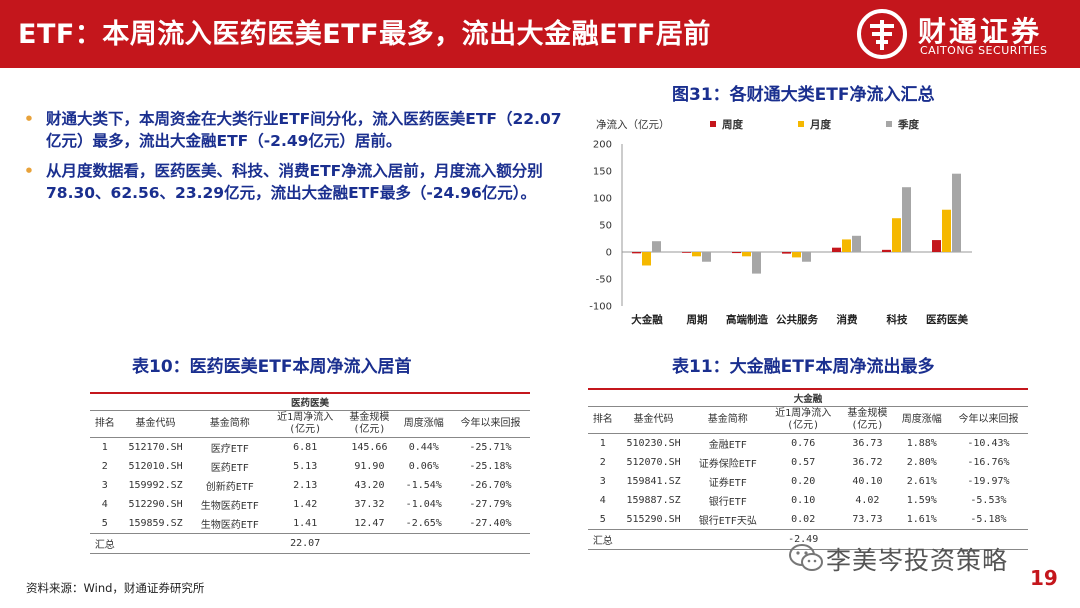 The width and height of the screenshot is (1080, 608). What do you see at coordinates (867, 481) in the screenshot?
I see `table-cell: 40.10` at bounding box center [867, 481].